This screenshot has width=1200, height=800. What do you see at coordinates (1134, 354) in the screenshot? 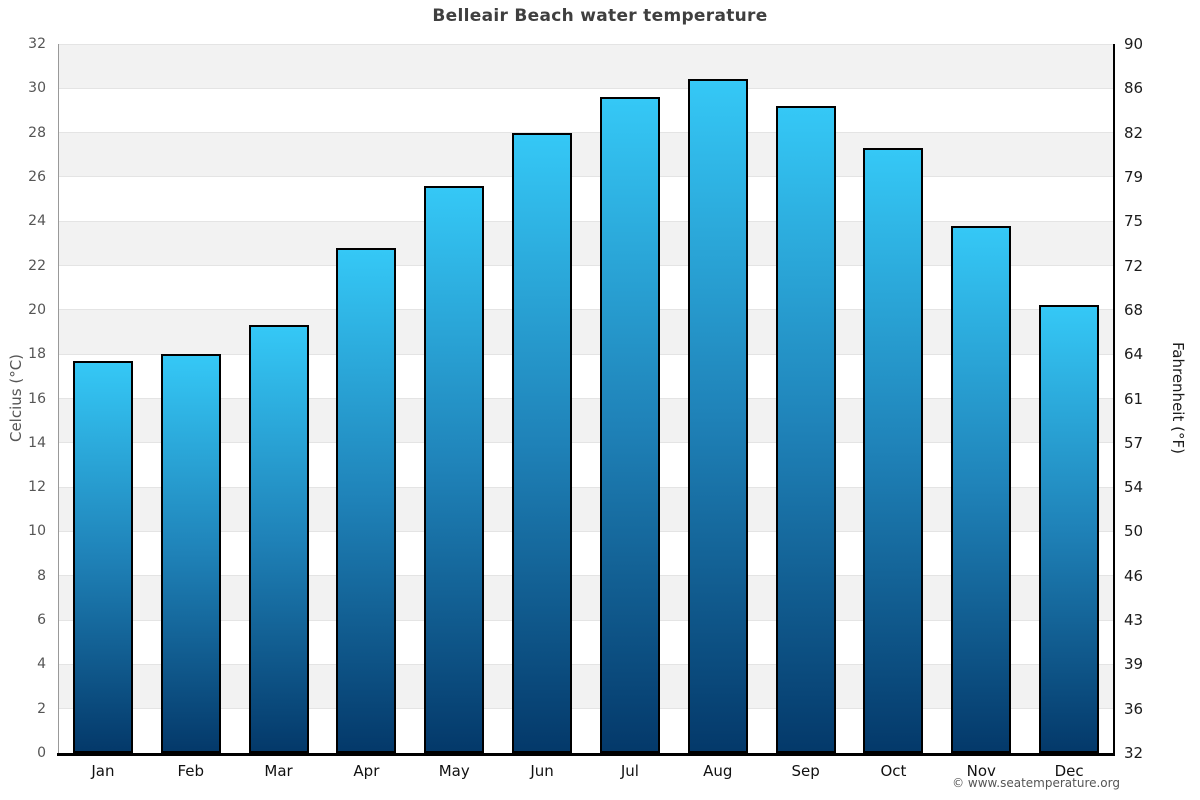
I see `fahrenheit-tick-64: 64` at bounding box center [1134, 354].